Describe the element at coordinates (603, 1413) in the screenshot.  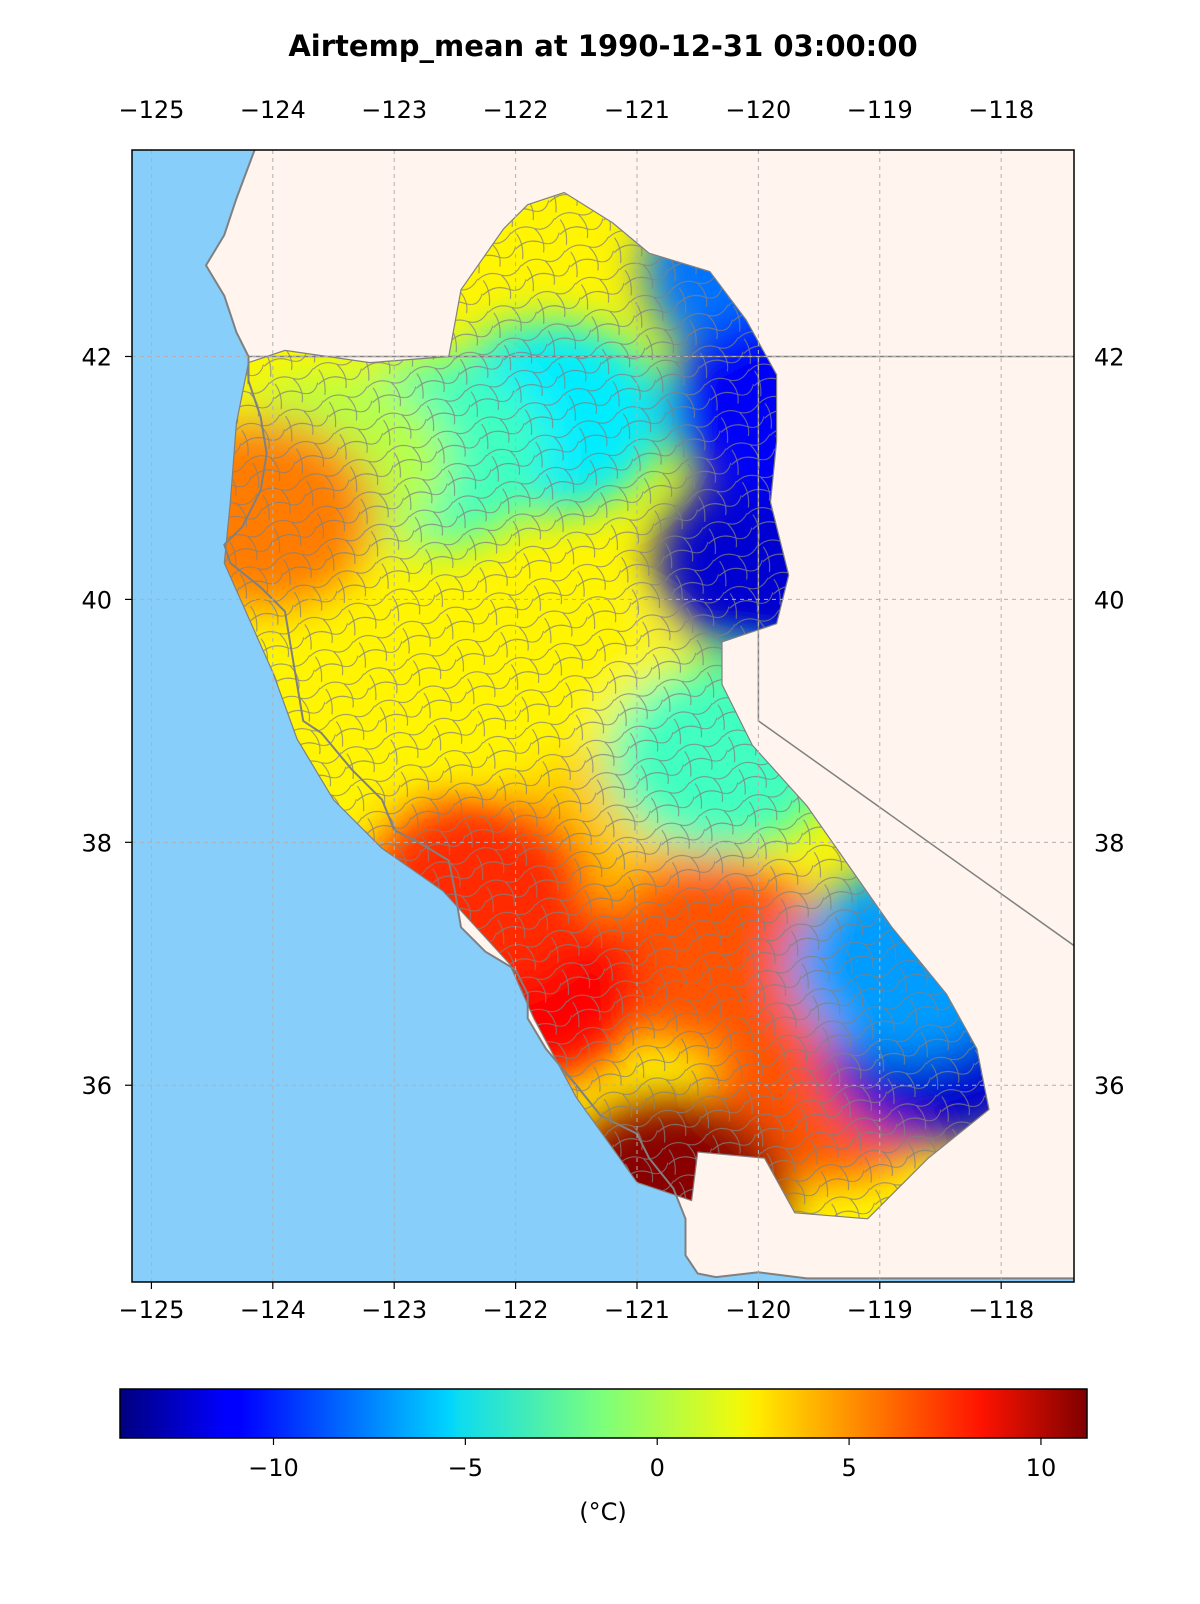
I see `colorbar-gradient` at that location.